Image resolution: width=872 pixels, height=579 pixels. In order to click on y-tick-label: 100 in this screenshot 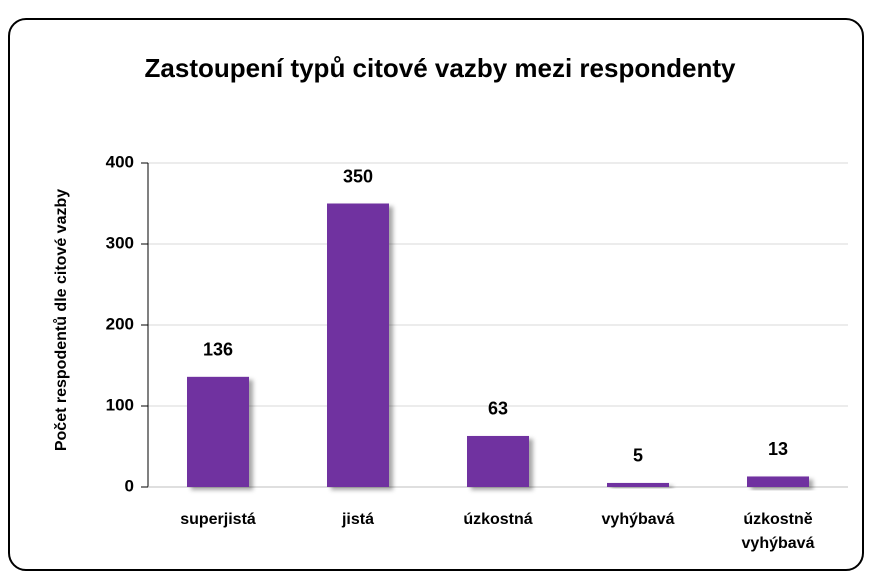, I will do `click(120, 404)`.